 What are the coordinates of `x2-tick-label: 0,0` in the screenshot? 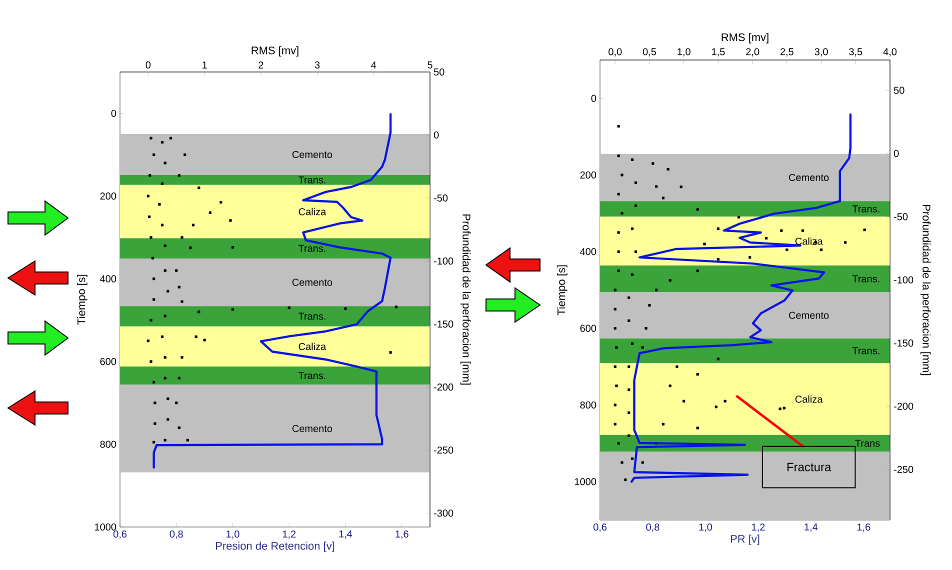 It's located at (615, 52).